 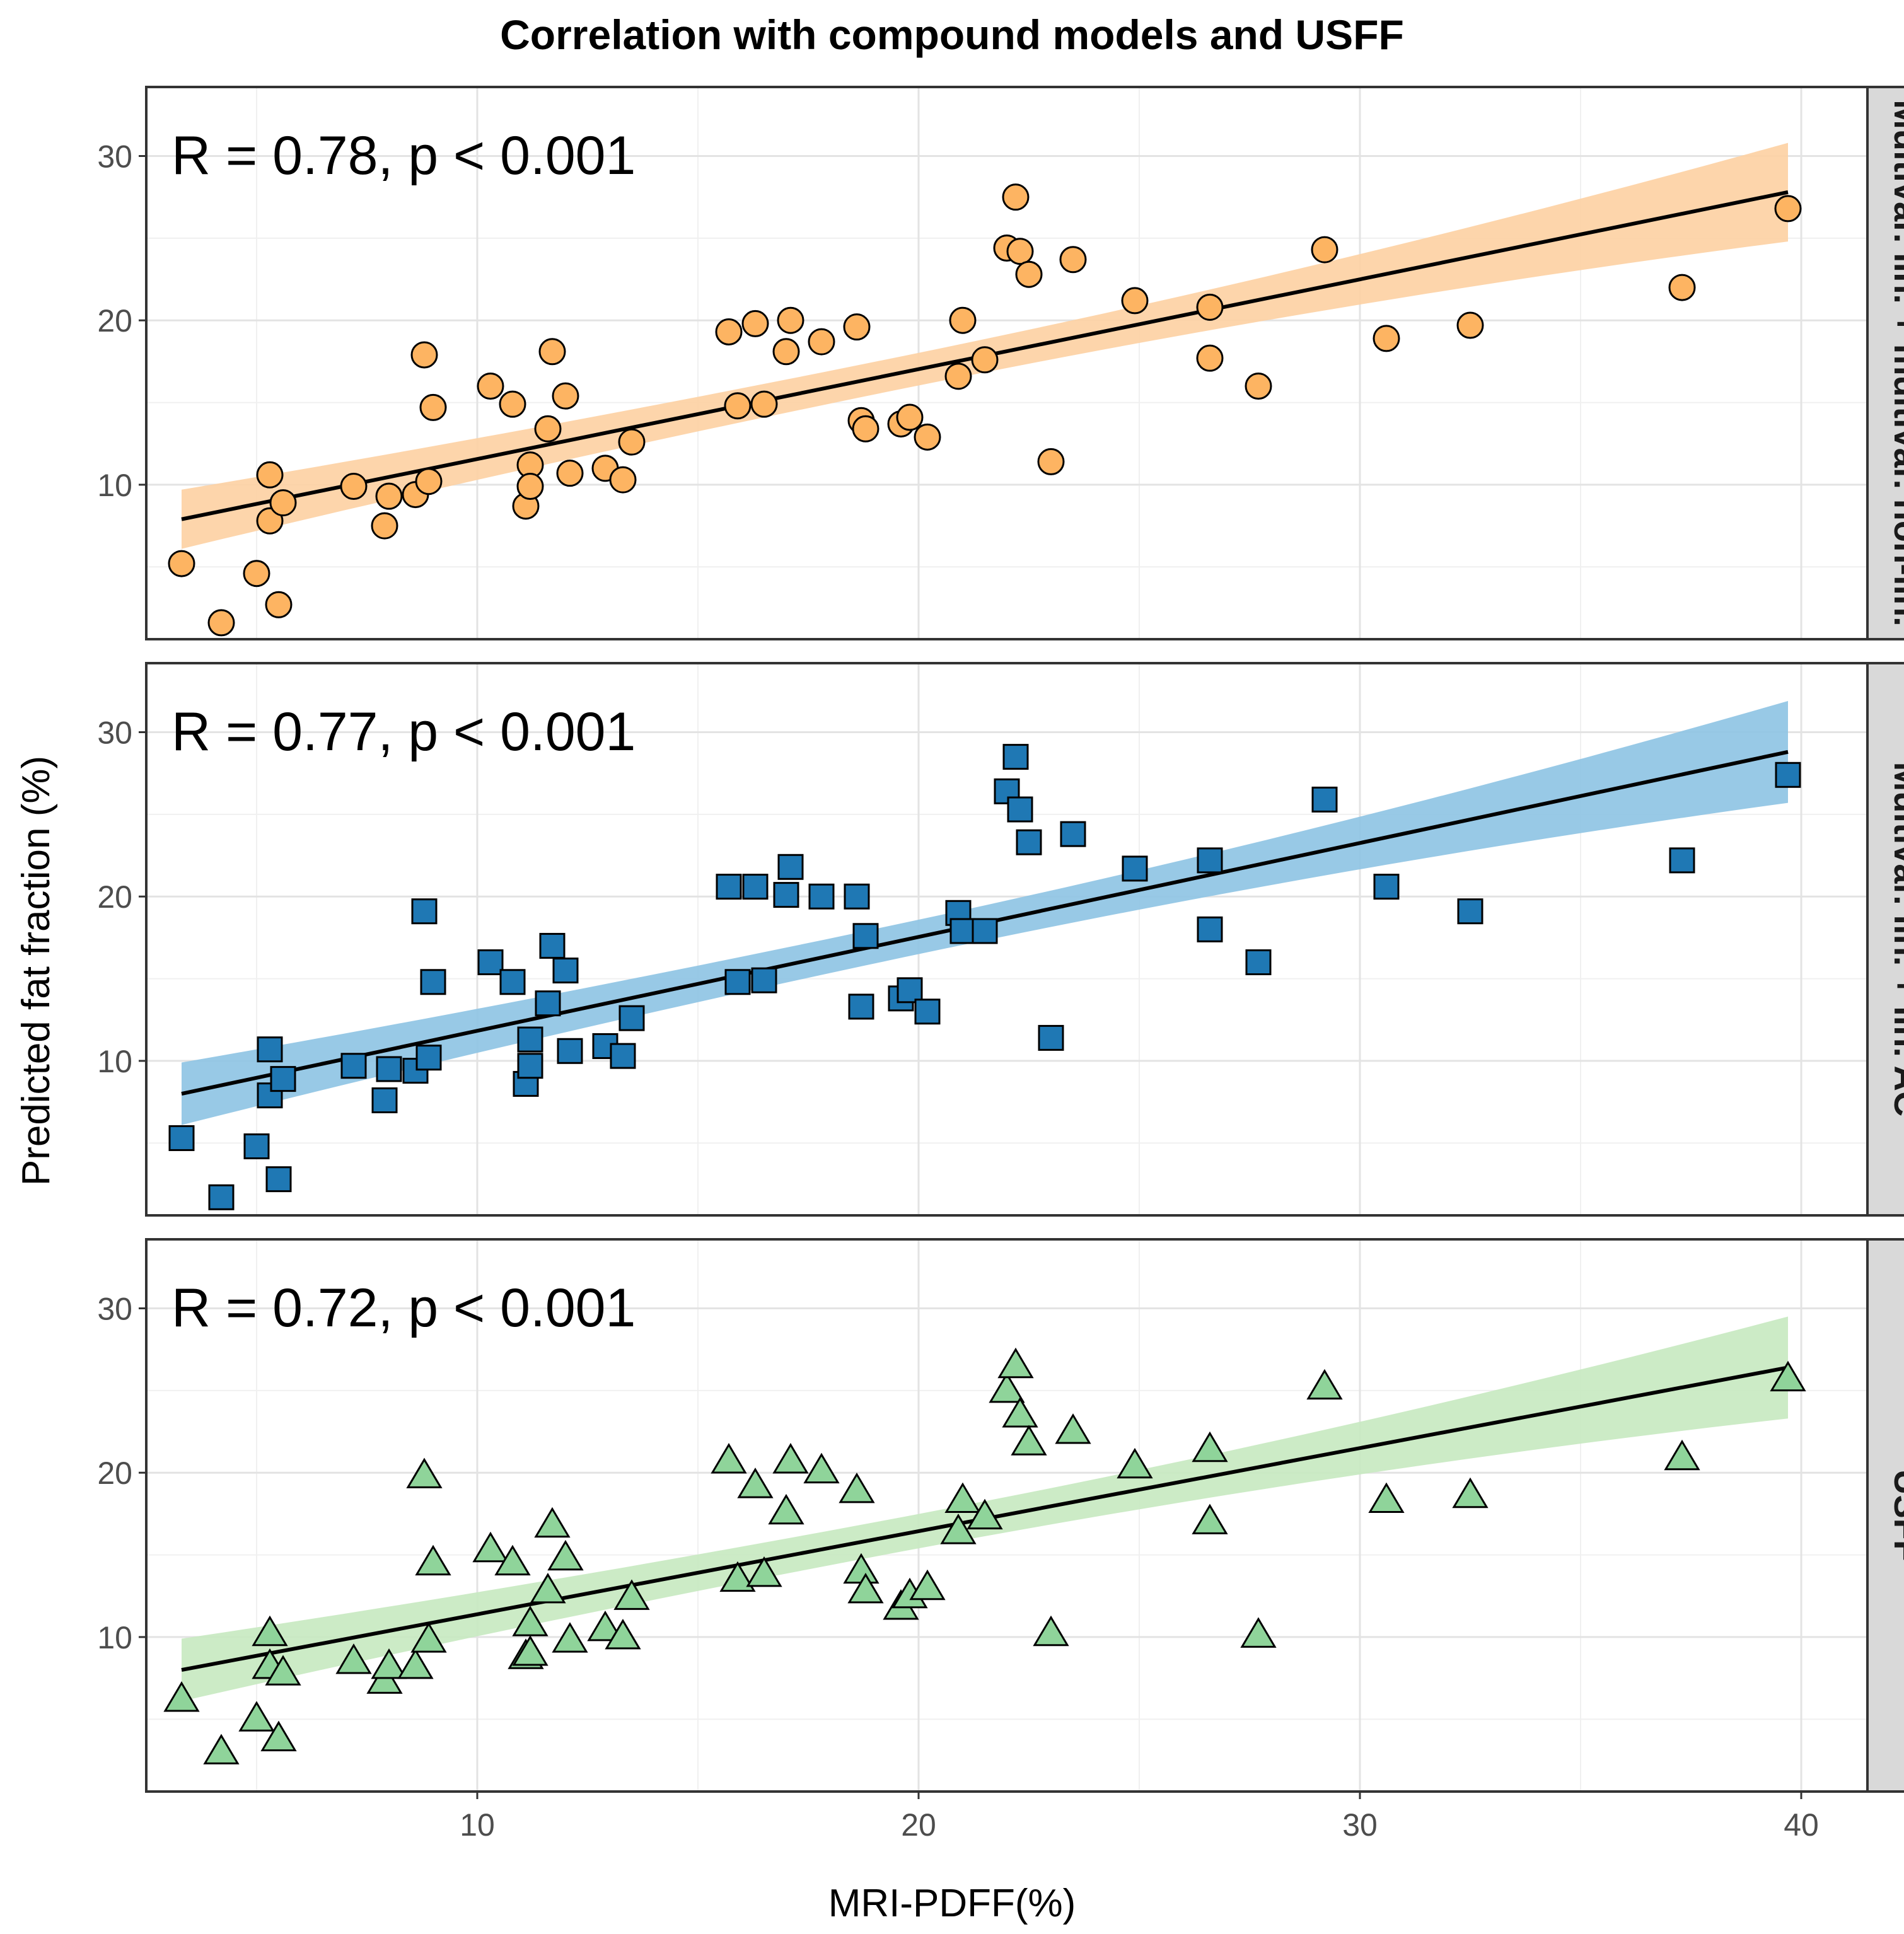 I want to click on facet-strip, so click(x=1885, y=939).